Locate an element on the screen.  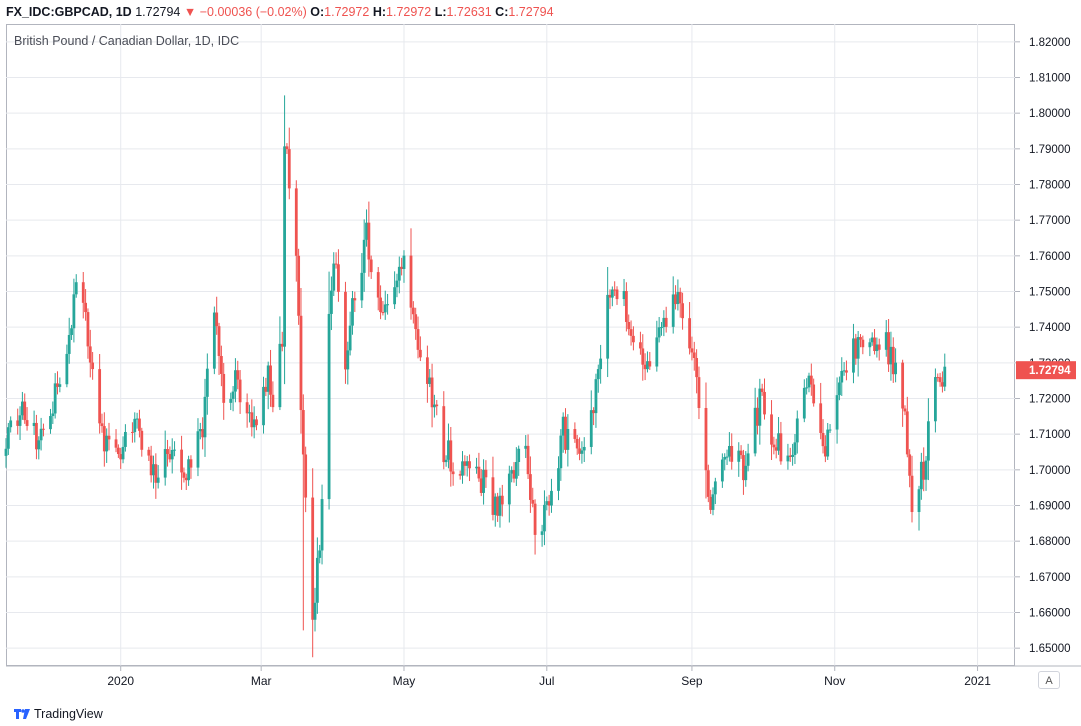
y-tick-label: 1.81000 is located at coordinates (1050, 79).